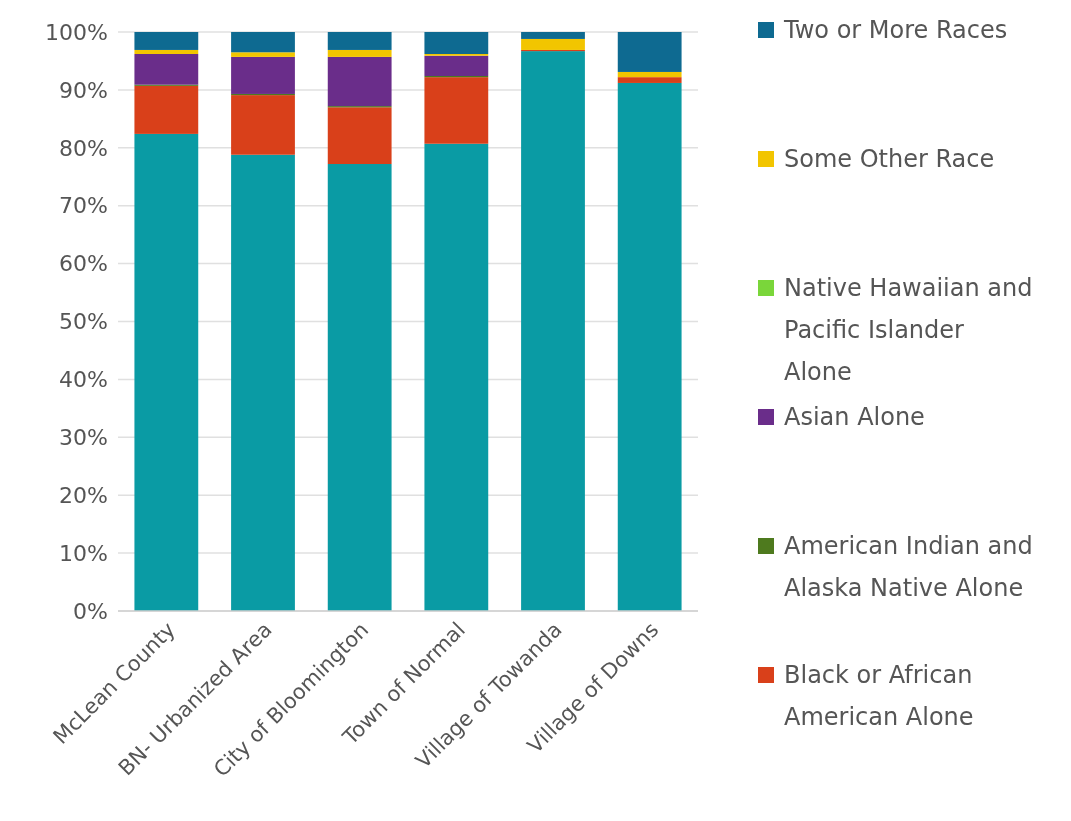  I want to click on legend-label: American Indian and Alaska Native Alone, so click(908, 567).